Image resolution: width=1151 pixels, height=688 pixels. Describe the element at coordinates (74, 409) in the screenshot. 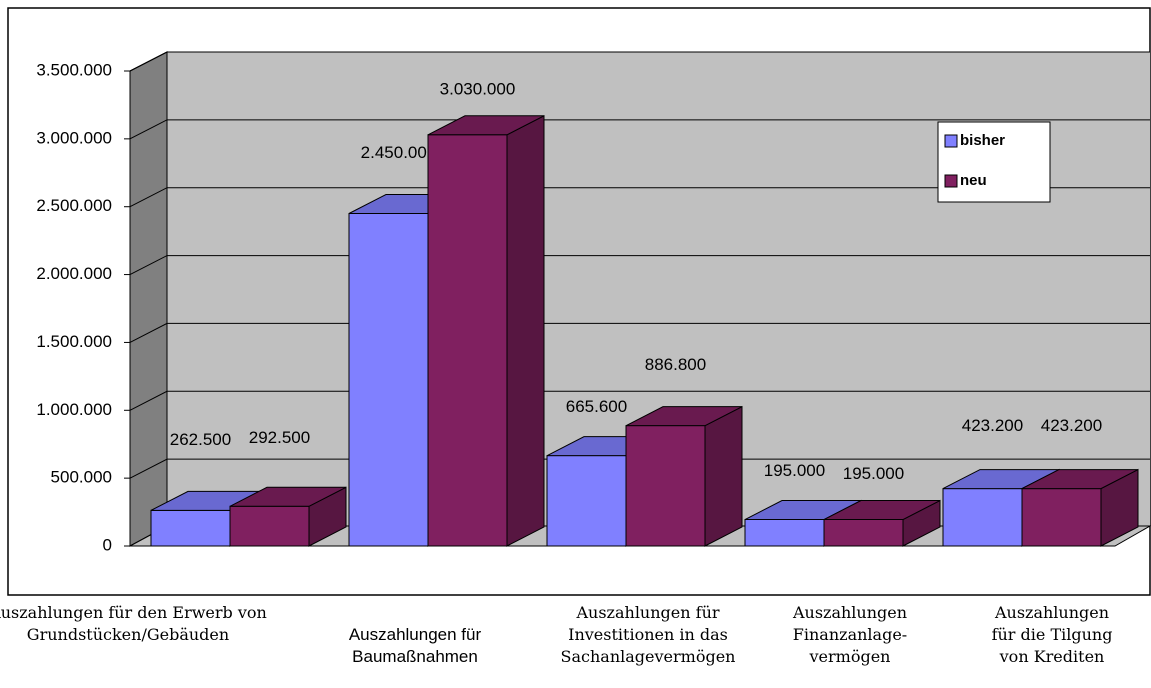

I see `y-tick-label: 1.000.000` at that location.